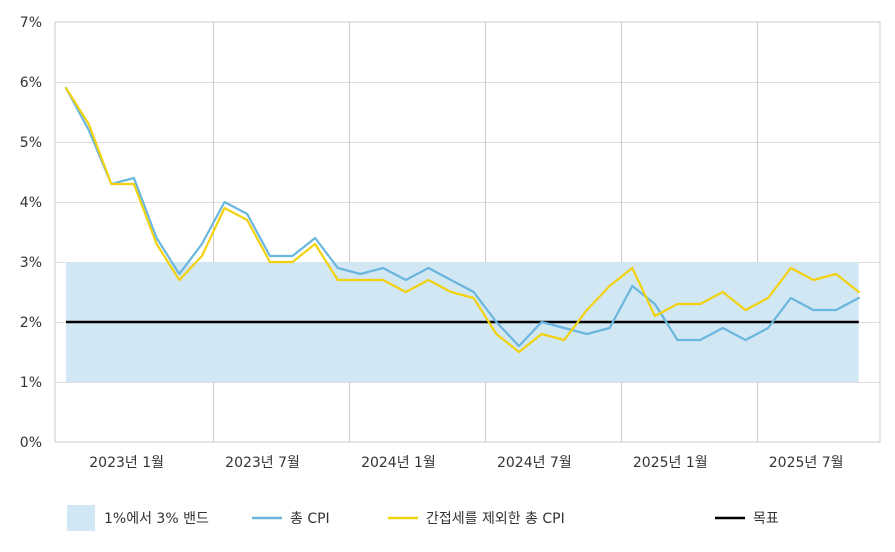  Describe the element at coordinates (31, 83) in the screenshot. I see `y-tick-label: 6%` at that location.